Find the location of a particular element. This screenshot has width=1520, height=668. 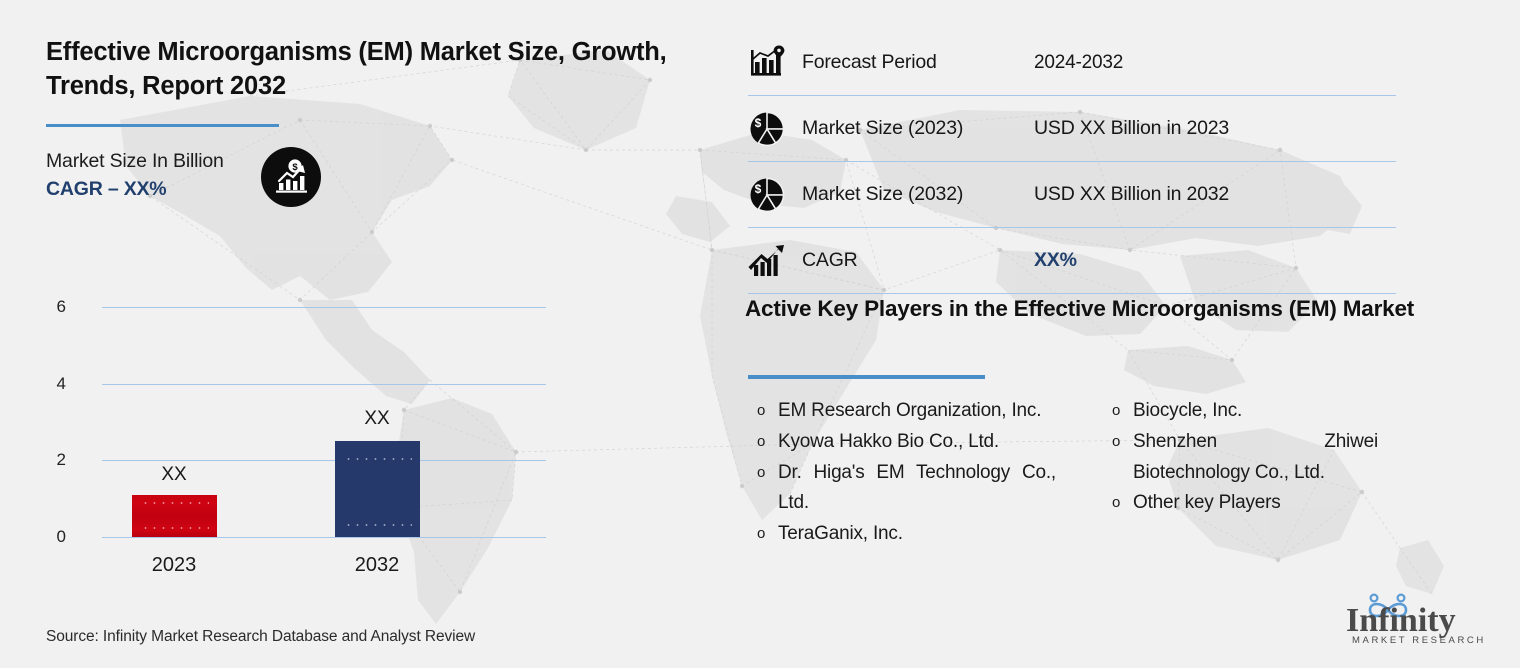

stat-value-market-size-2032: USD XX Billion in 2032 is located at coordinates (1132, 194).